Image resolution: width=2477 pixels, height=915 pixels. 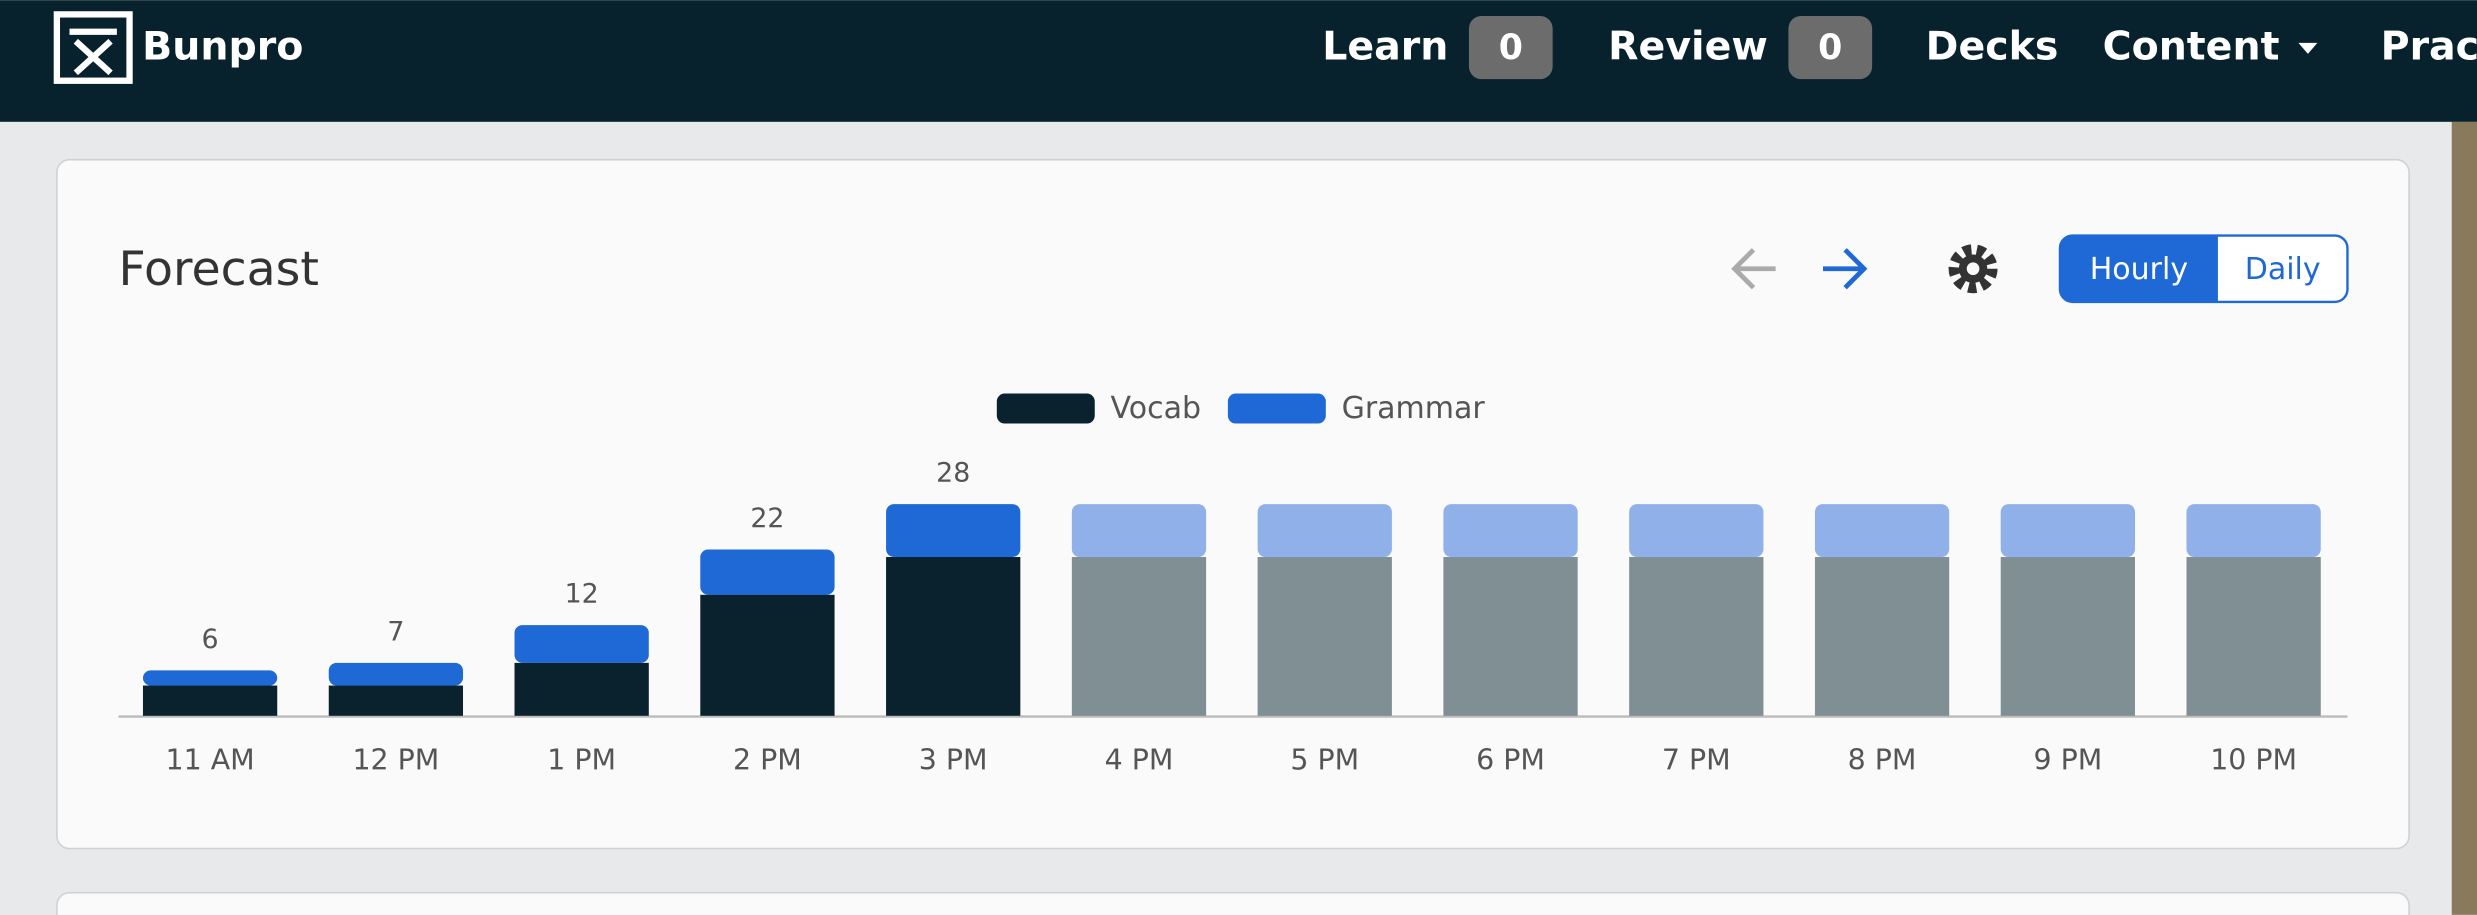 I want to click on x-tick-label: 12 PM, so click(x=395, y=760).